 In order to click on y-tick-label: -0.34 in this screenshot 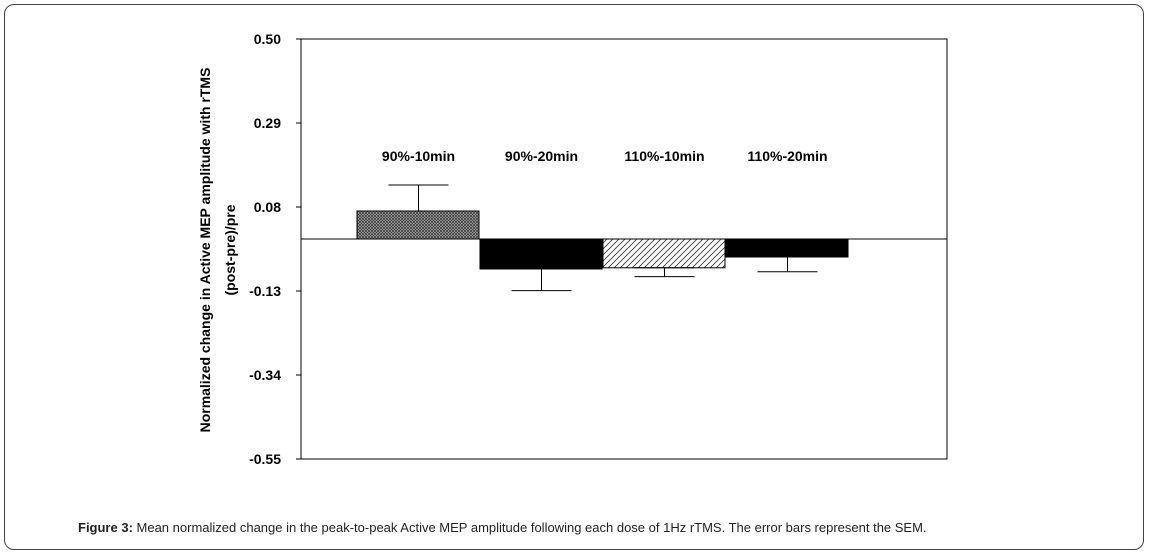, I will do `click(265, 375)`.